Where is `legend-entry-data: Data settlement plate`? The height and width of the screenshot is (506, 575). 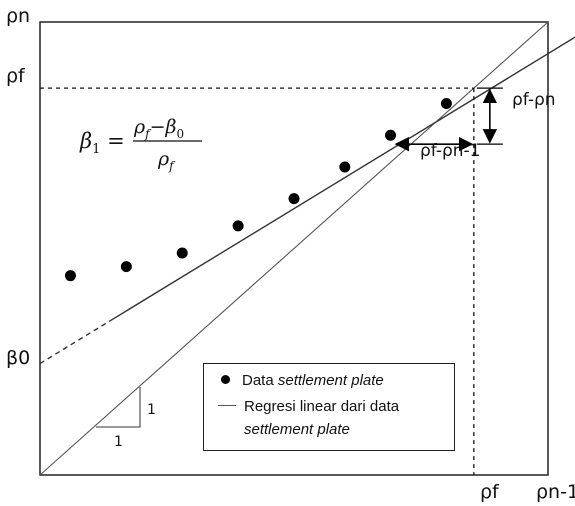 legend-entry-data: Data settlement plate is located at coordinates (301, 380).